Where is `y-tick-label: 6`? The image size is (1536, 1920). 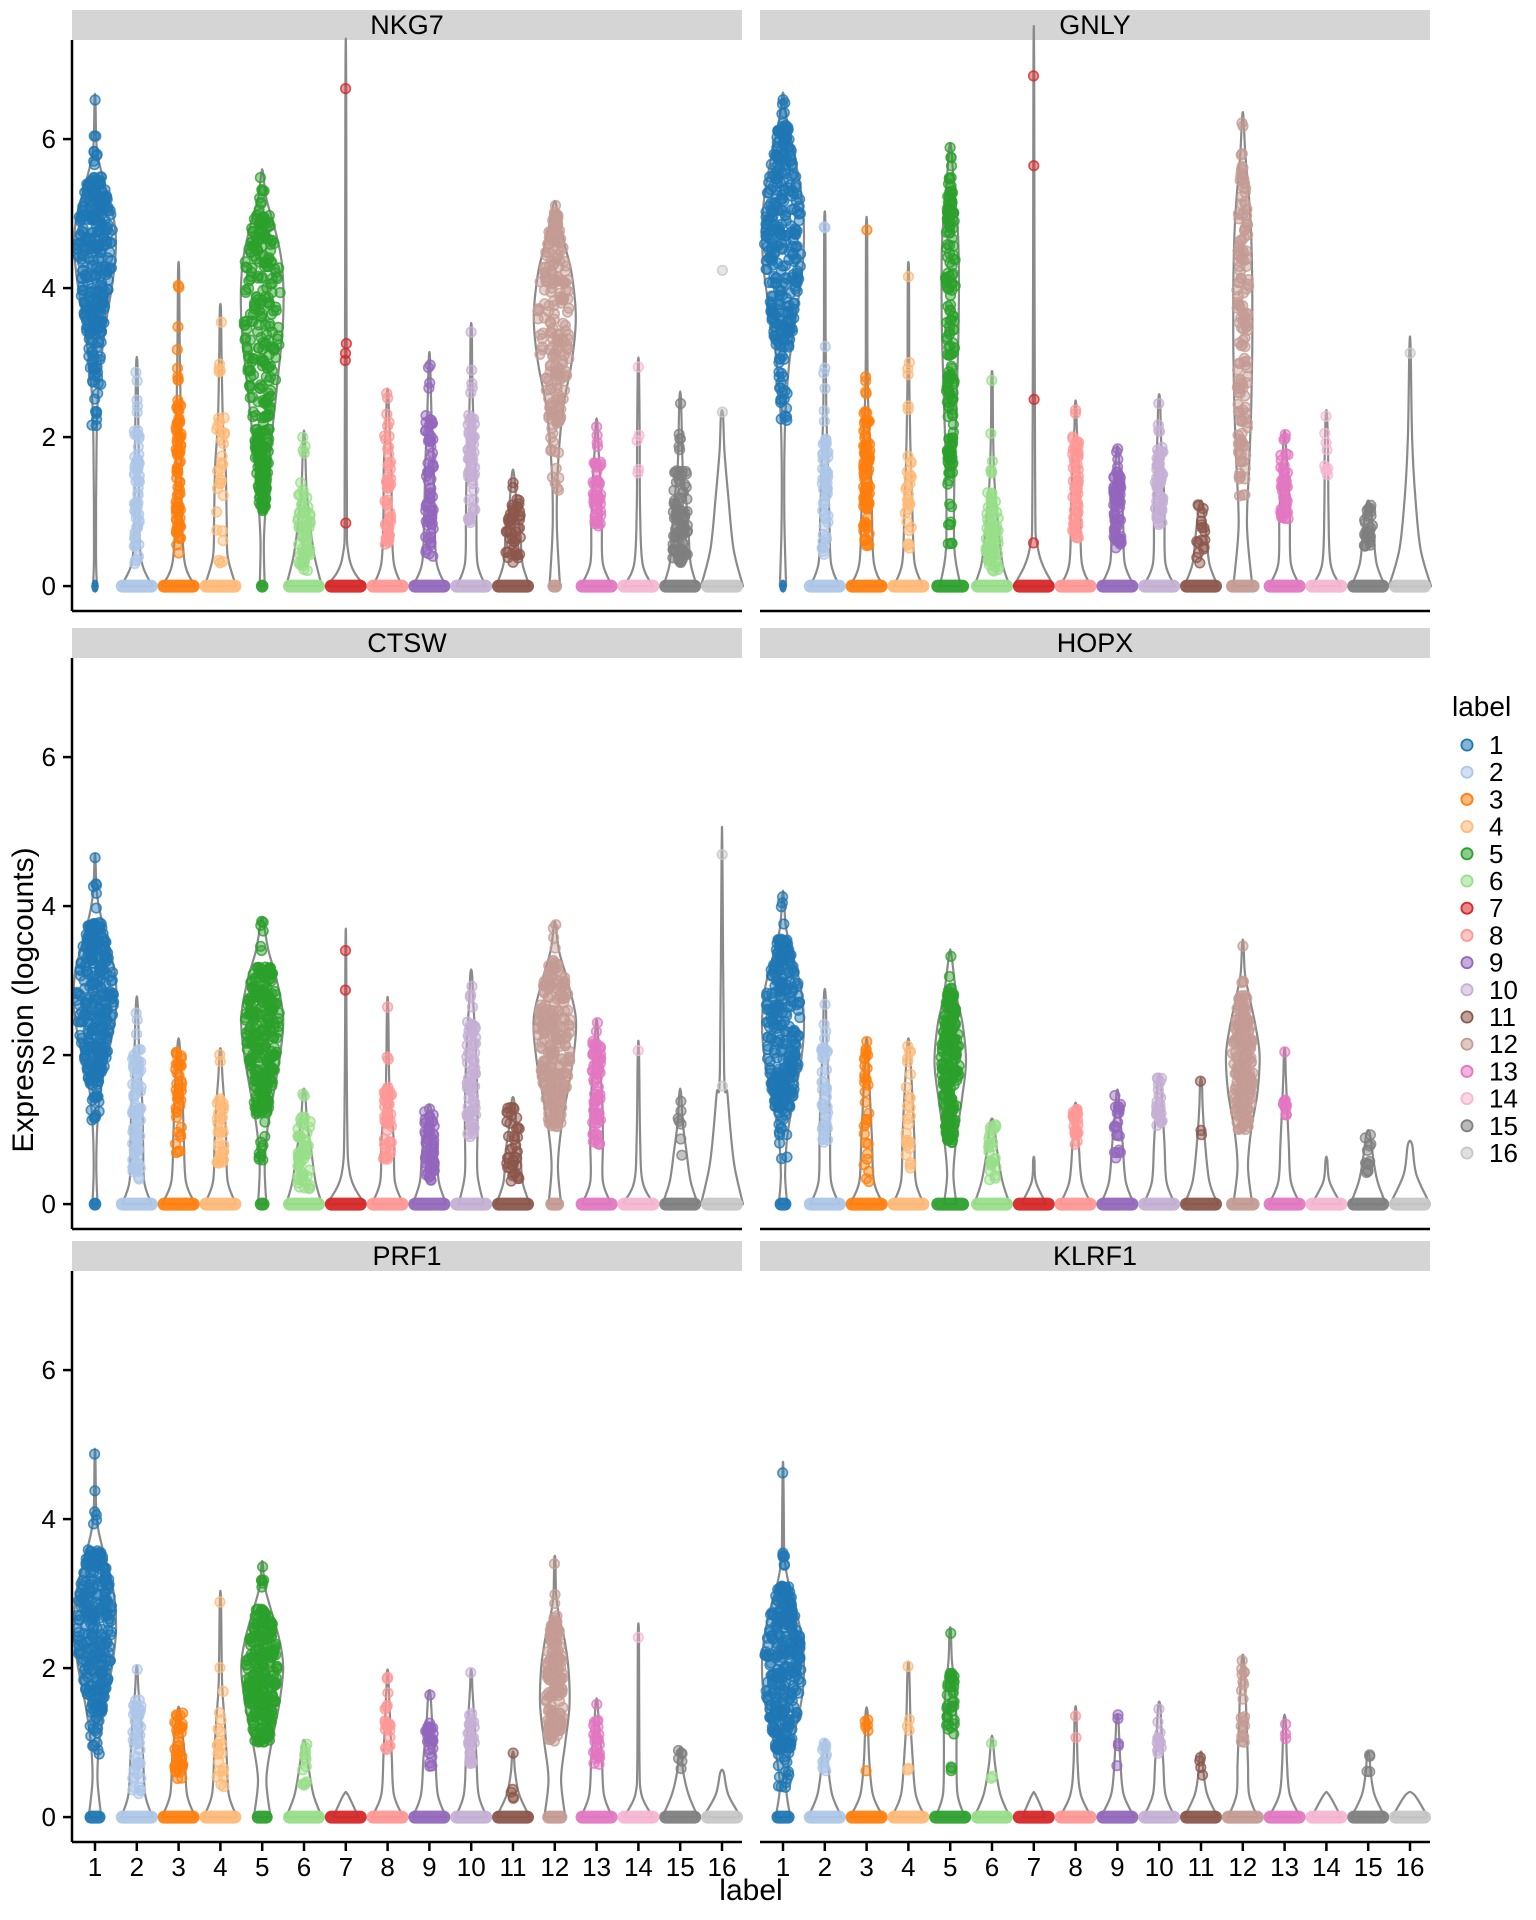
y-tick-label: 6 is located at coordinates (49, 757).